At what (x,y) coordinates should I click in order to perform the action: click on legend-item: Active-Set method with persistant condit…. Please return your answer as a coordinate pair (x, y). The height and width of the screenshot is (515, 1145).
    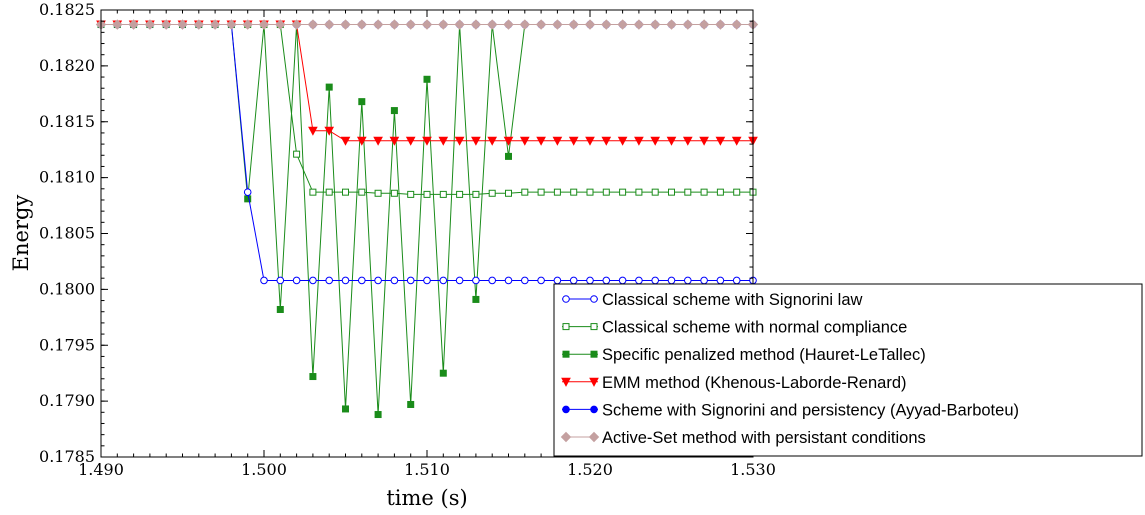
    Looking at the image, I should click on (743, 438).